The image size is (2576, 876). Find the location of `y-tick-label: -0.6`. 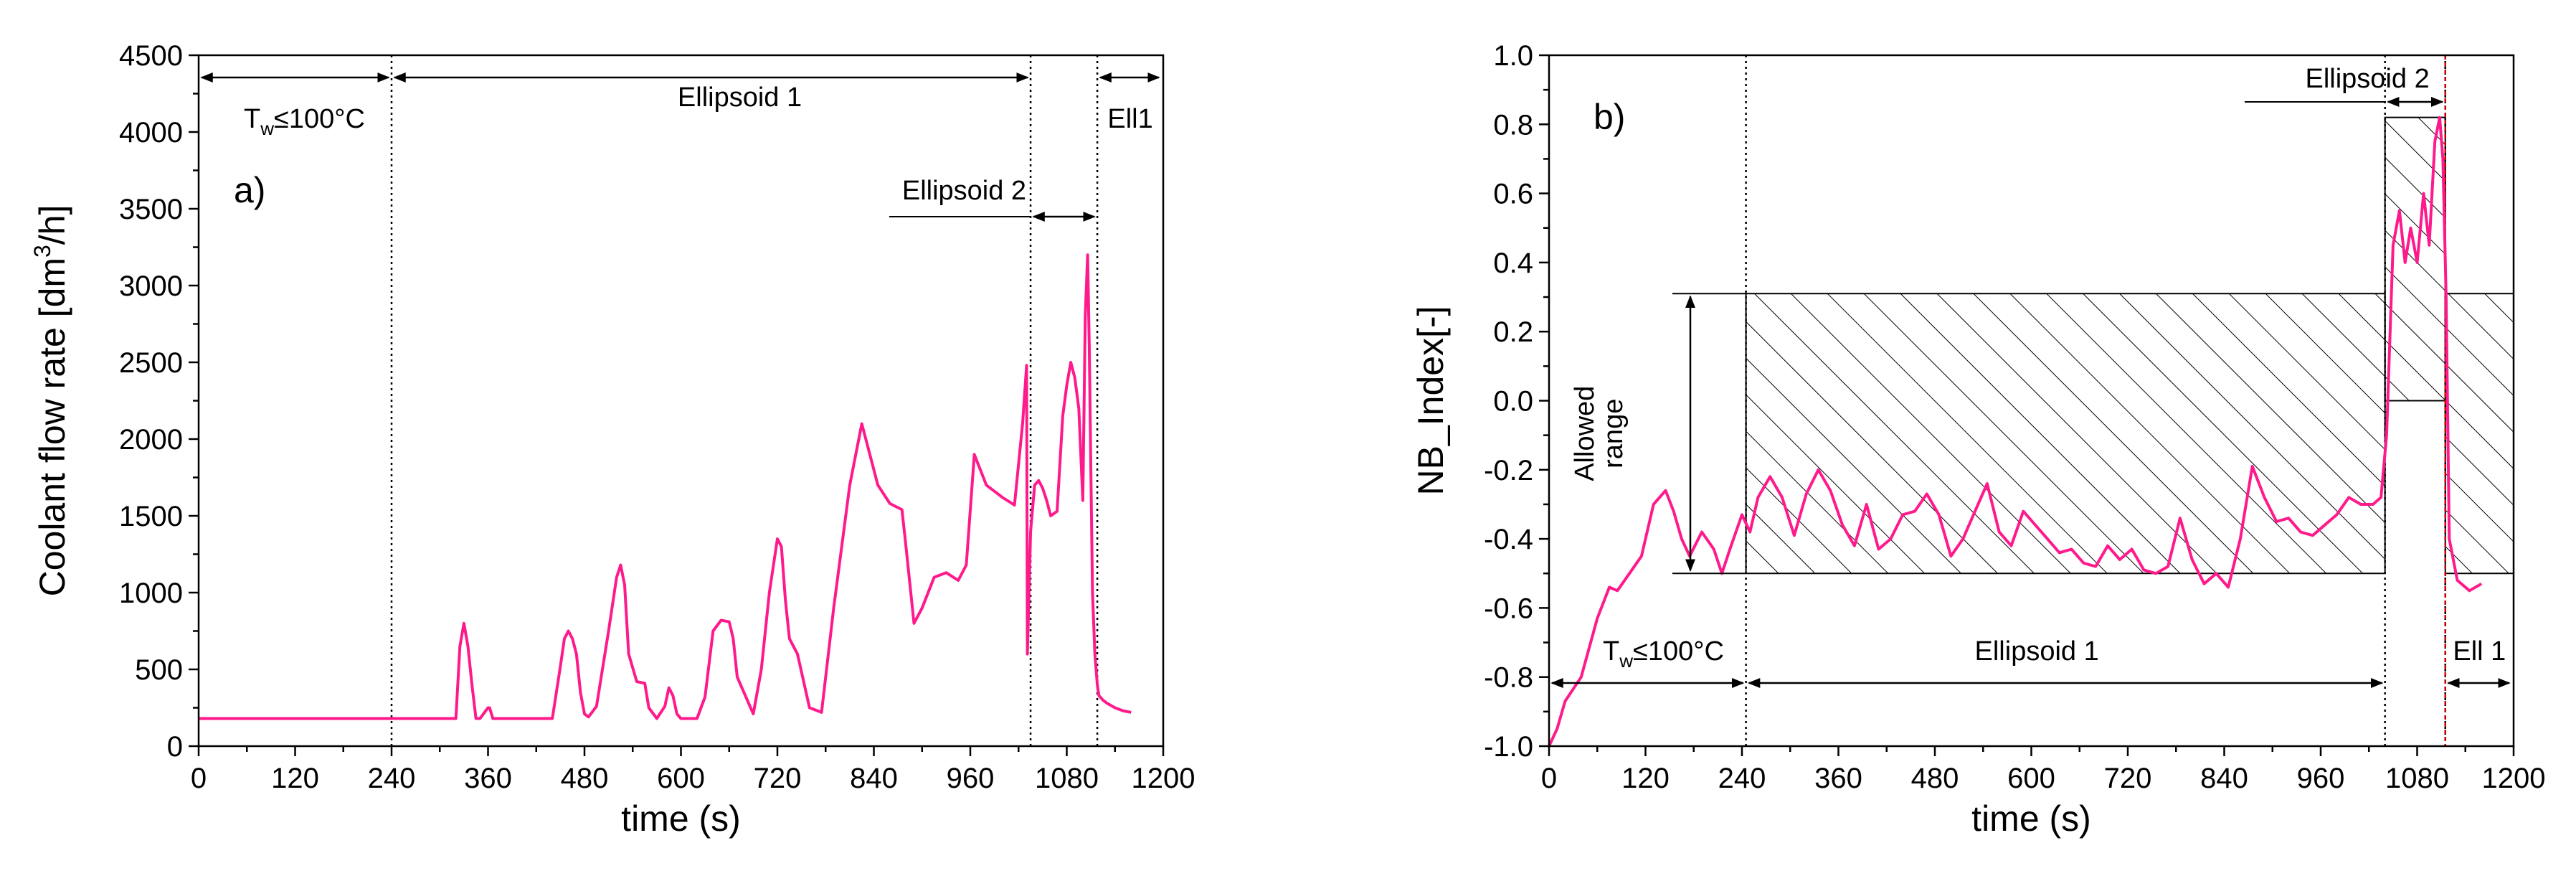

y-tick-label: -0.6 is located at coordinates (1508, 608).